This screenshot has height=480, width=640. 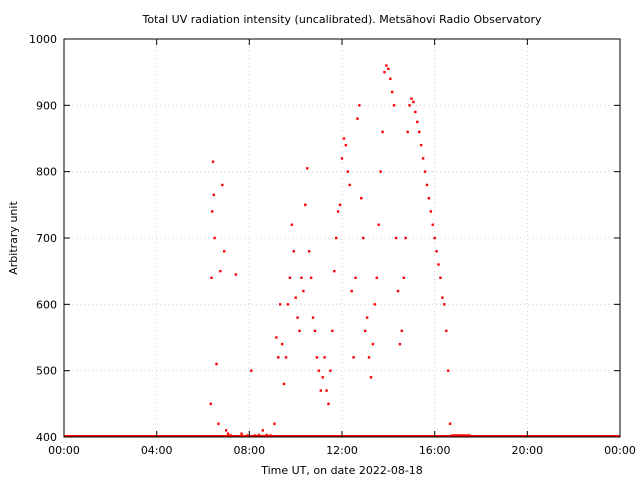 I want to click on y-tick-label: 500, so click(x=46, y=371).